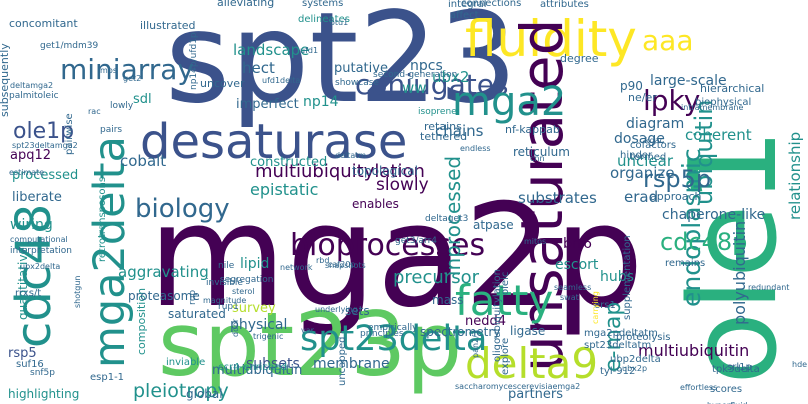 Image resolution: width=808 pixels, height=404 pixels. I want to click on cloud-word-get1-mdm39: get1/mdm39, so click(69, 46).